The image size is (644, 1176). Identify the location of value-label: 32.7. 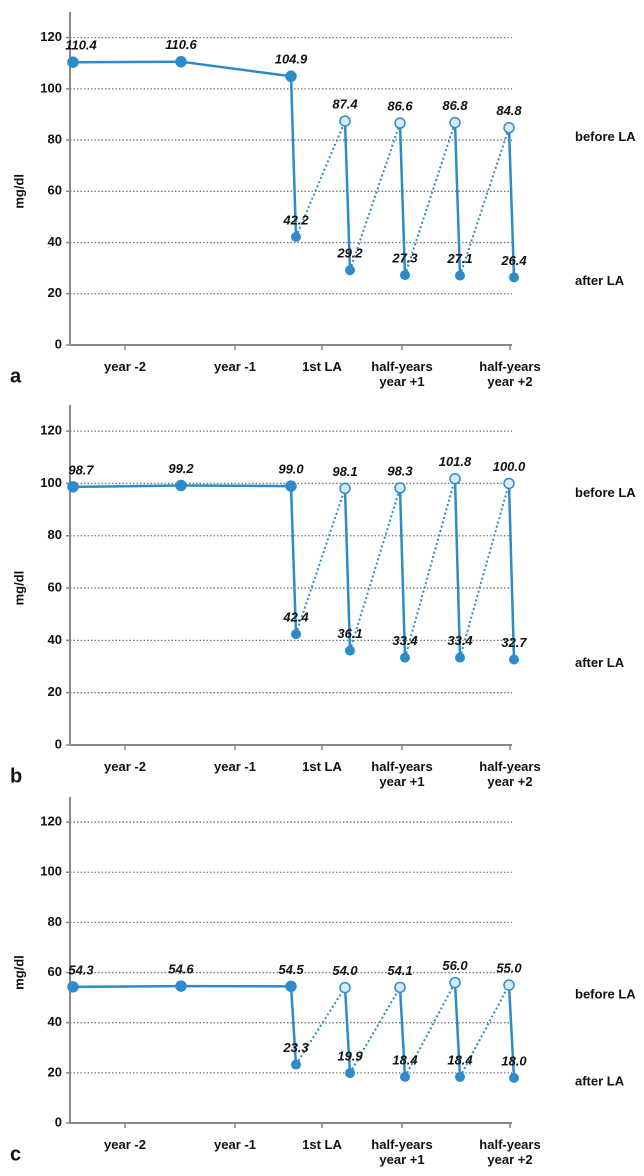
(514, 642).